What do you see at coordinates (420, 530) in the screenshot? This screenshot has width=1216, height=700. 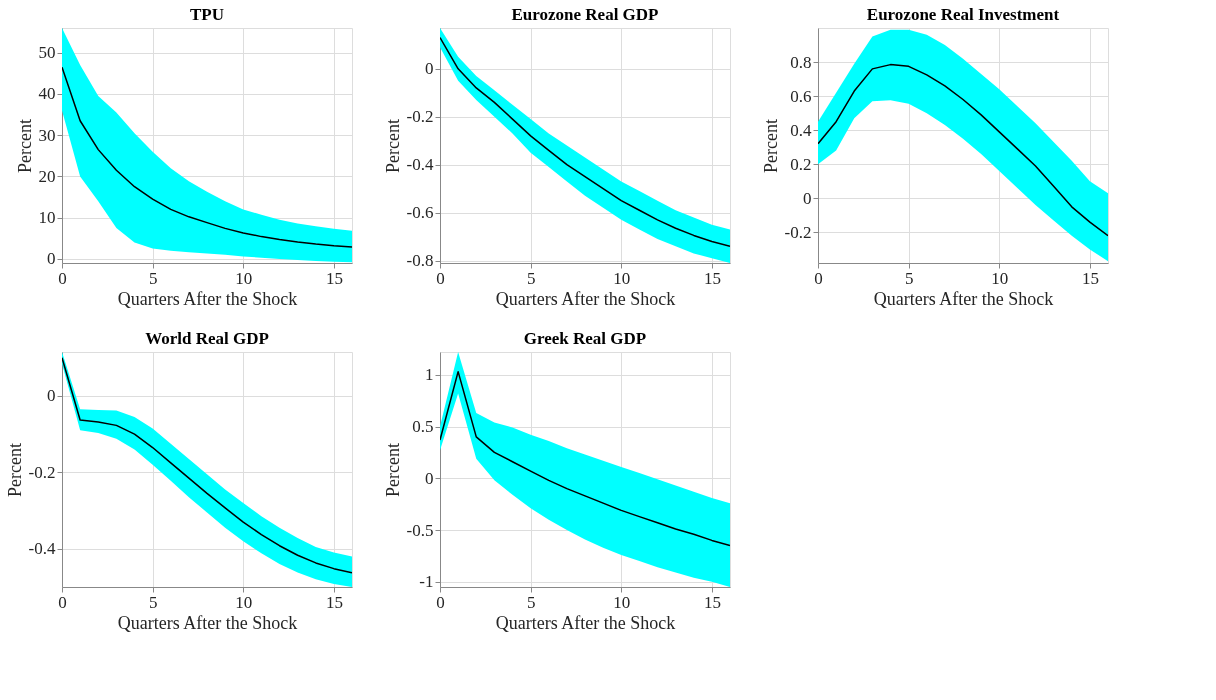 I see `y-tick-label: -0.5` at bounding box center [420, 530].